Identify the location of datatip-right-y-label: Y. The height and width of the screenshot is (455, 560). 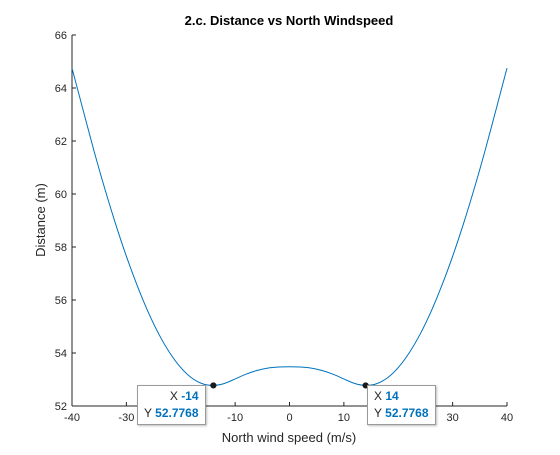
(378, 413).